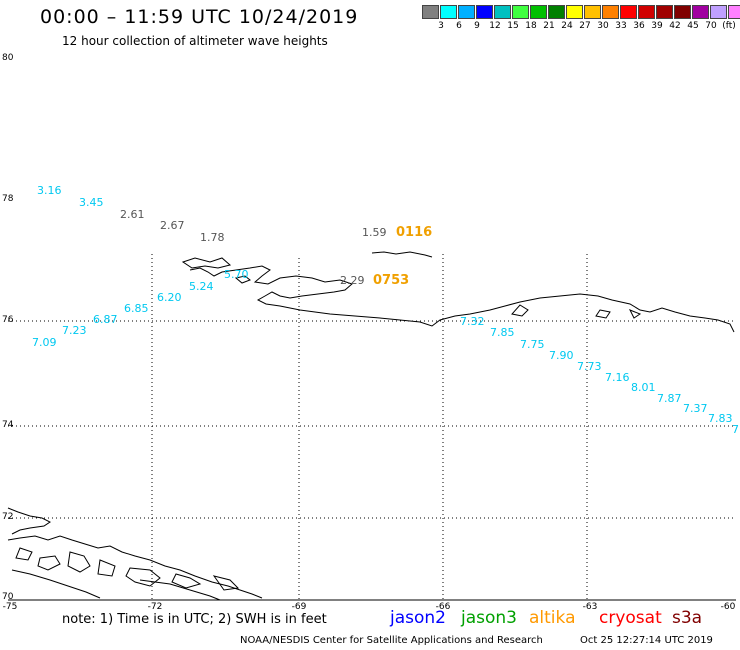 The image size is (740, 650). I want to click on wave-height-value: 8.01, so click(643, 387).